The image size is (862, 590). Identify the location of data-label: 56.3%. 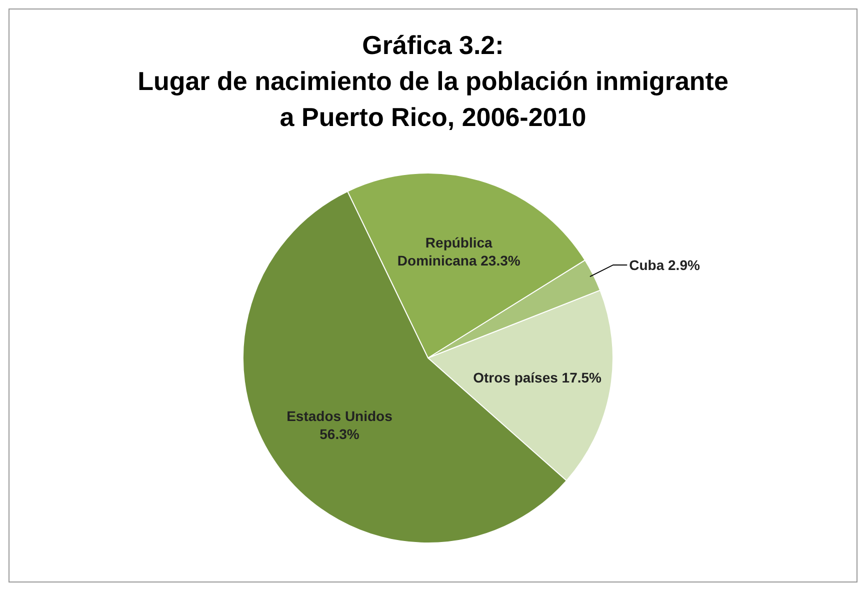
(340, 434).